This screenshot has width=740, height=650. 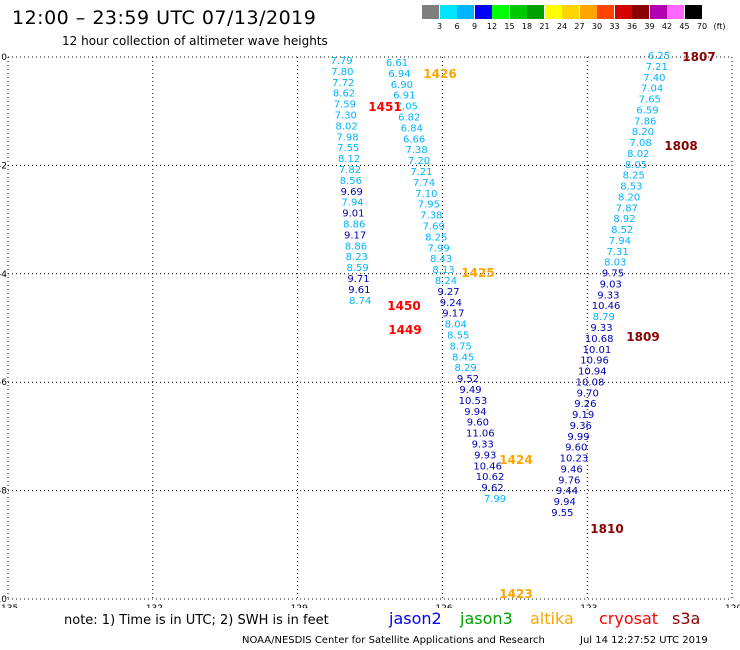 I want to click on pass-time-label: 1807, so click(x=698, y=57).